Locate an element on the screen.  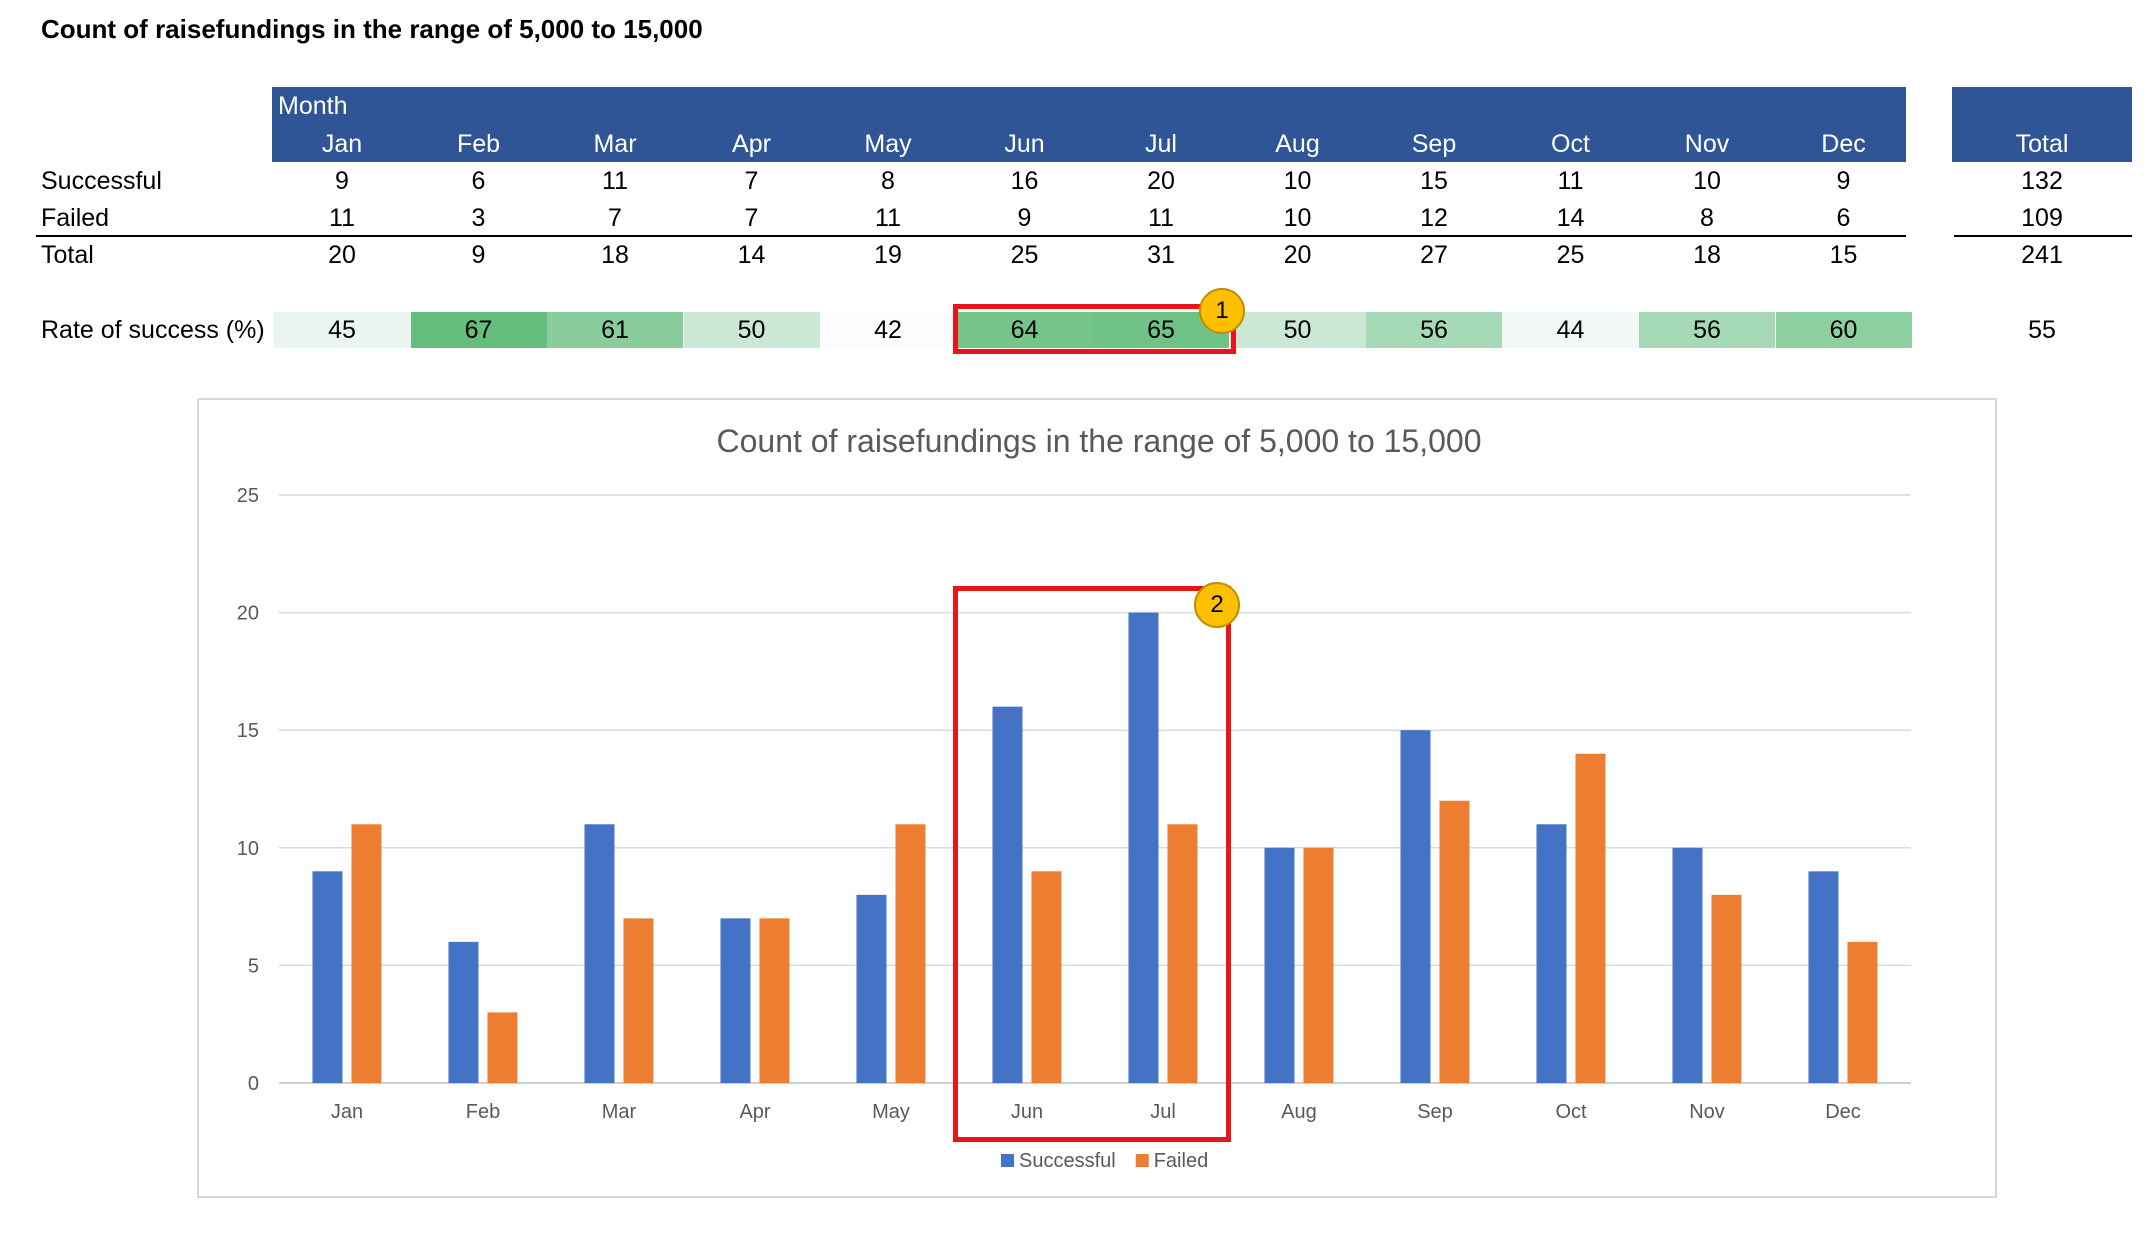
cell-total-nov: 18 is located at coordinates (1707, 255).